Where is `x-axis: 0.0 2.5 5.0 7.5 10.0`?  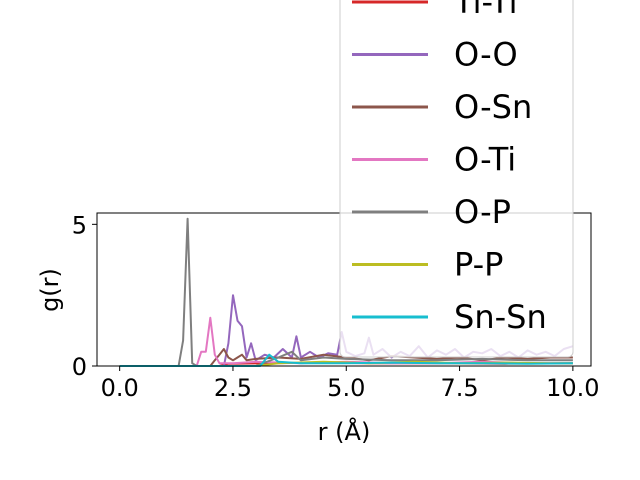
x-axis: 0.0 2.5 5.0 7.5 10.0 is located at coordinates (350, 384).